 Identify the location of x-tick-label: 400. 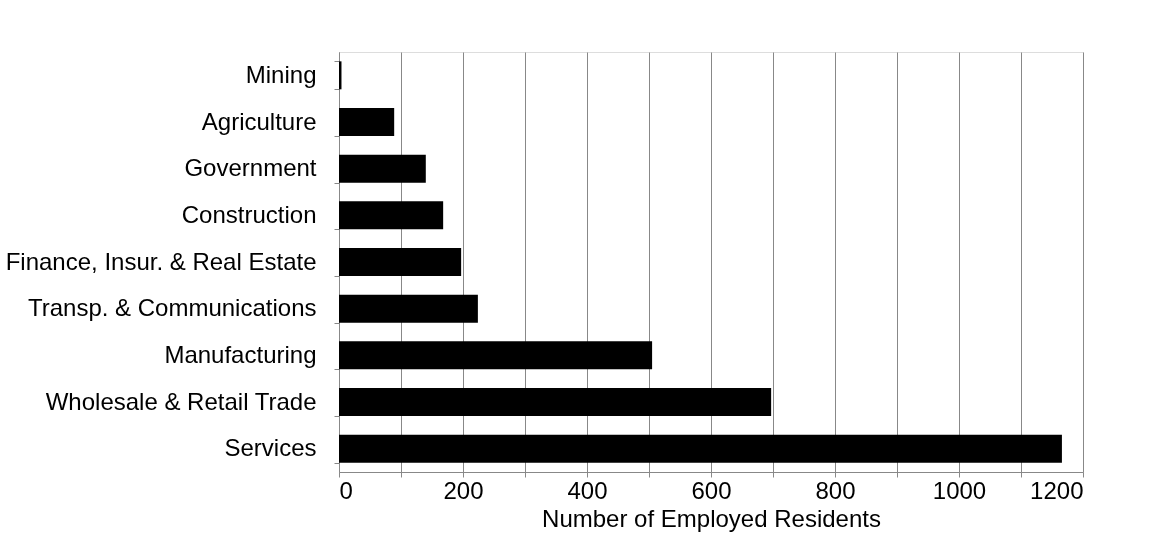
(587, 490).